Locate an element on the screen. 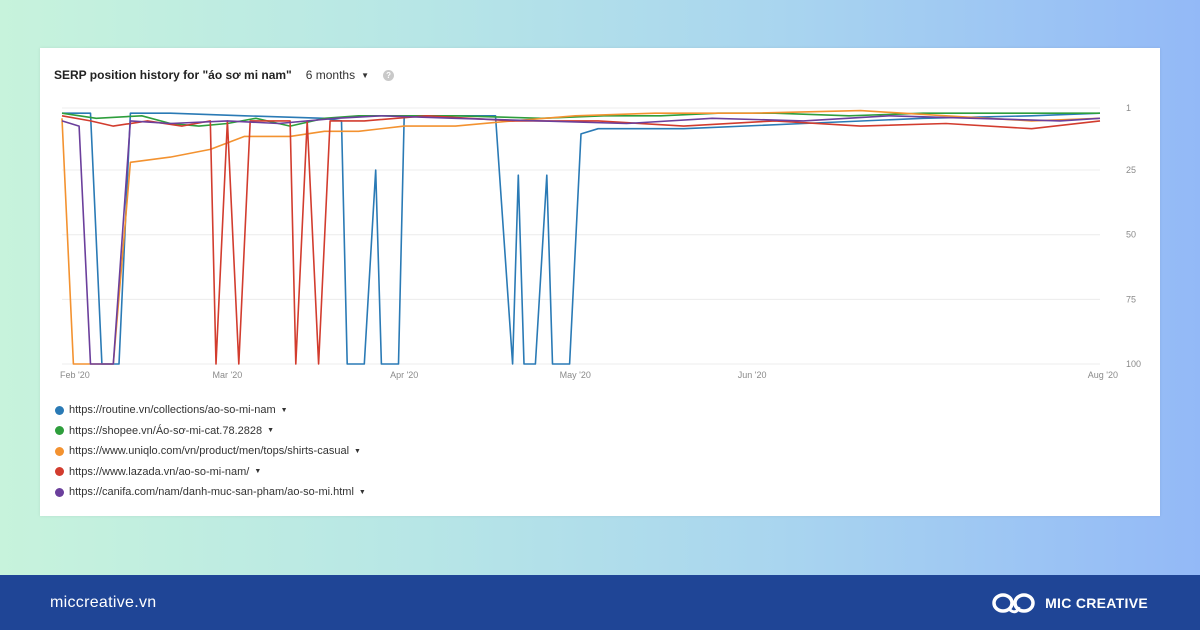 This screenshot has height=630, width=1200. help-icon: ? is located at coordinates (389, 75).